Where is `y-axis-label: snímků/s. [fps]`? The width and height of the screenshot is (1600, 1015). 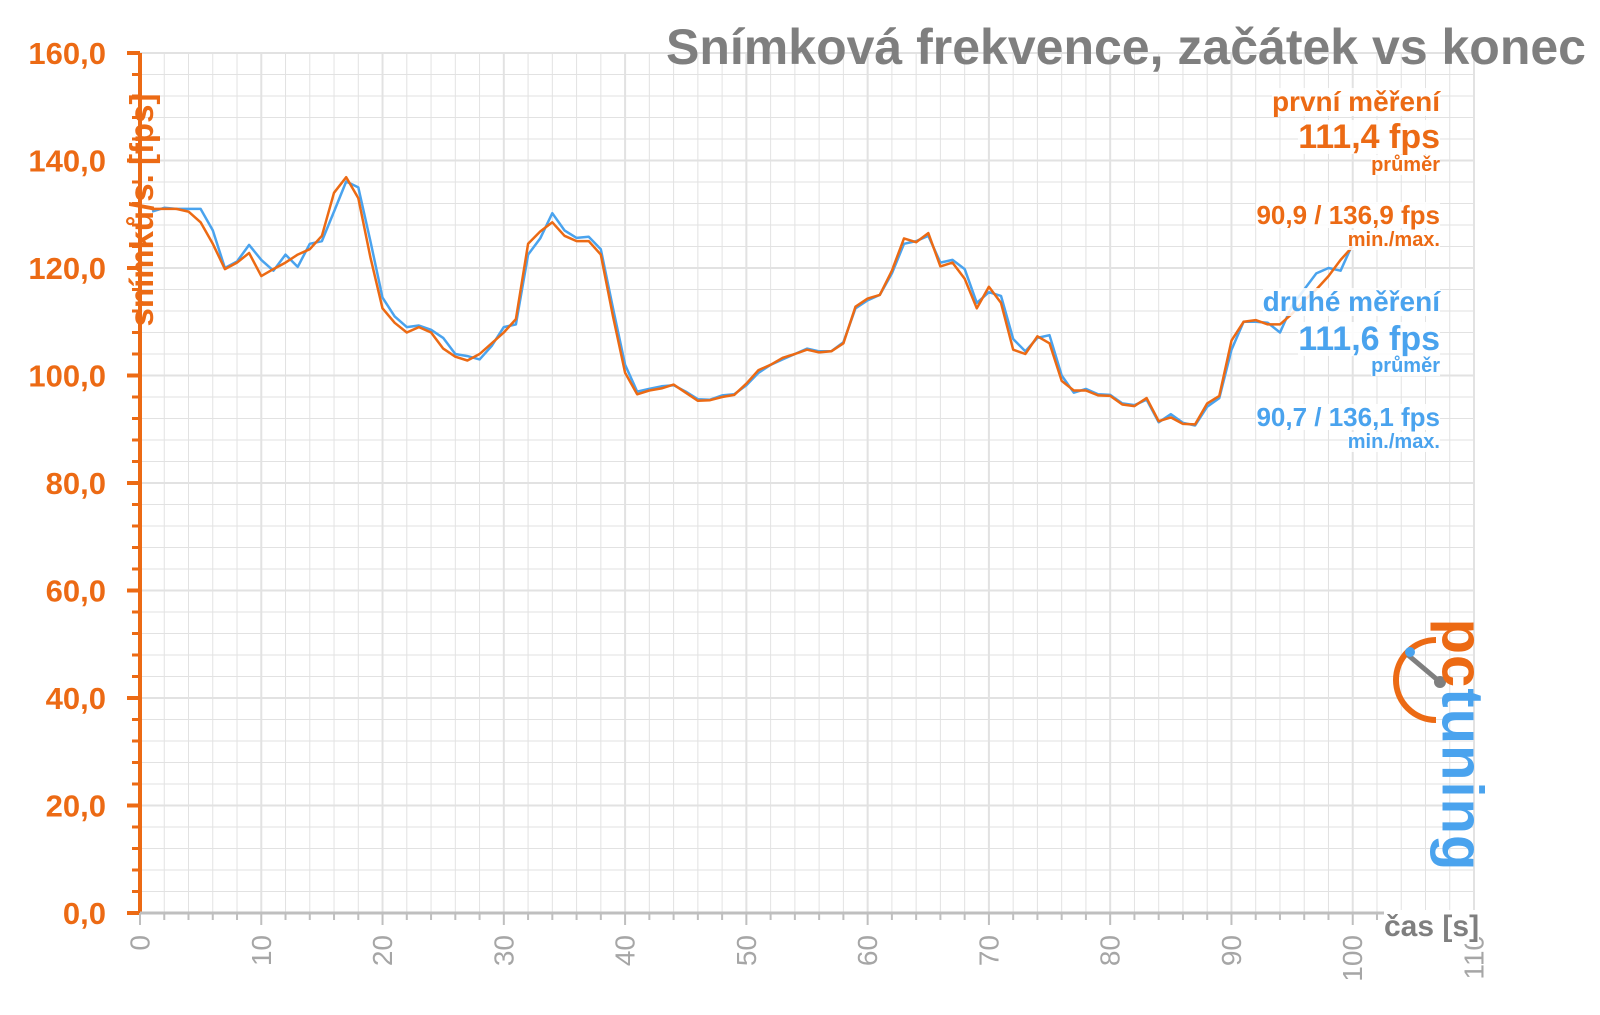
y-axis-label: snímků/s. [fps] is located at coordinates (141, 210).